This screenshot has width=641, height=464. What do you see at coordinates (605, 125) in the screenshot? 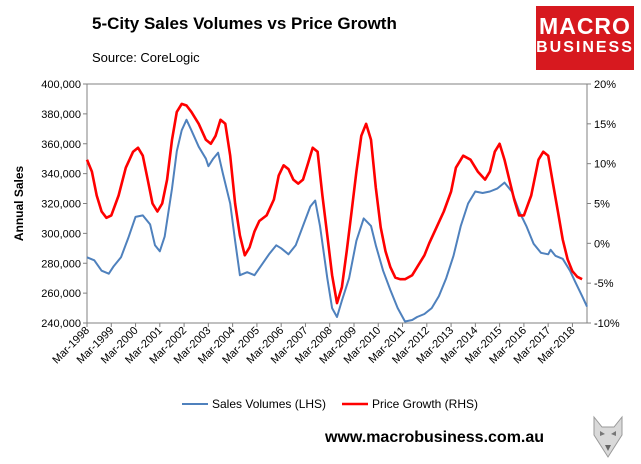
I see `right-axis-tick-label: 15%` at bounding box center [605, 125].